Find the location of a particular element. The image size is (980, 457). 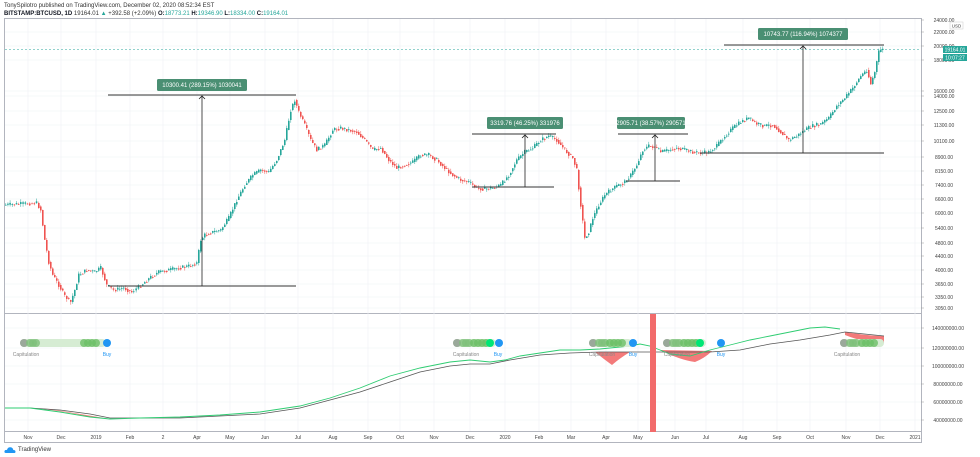

price-tick: 6000.00 is located at coordinates (944, 214).